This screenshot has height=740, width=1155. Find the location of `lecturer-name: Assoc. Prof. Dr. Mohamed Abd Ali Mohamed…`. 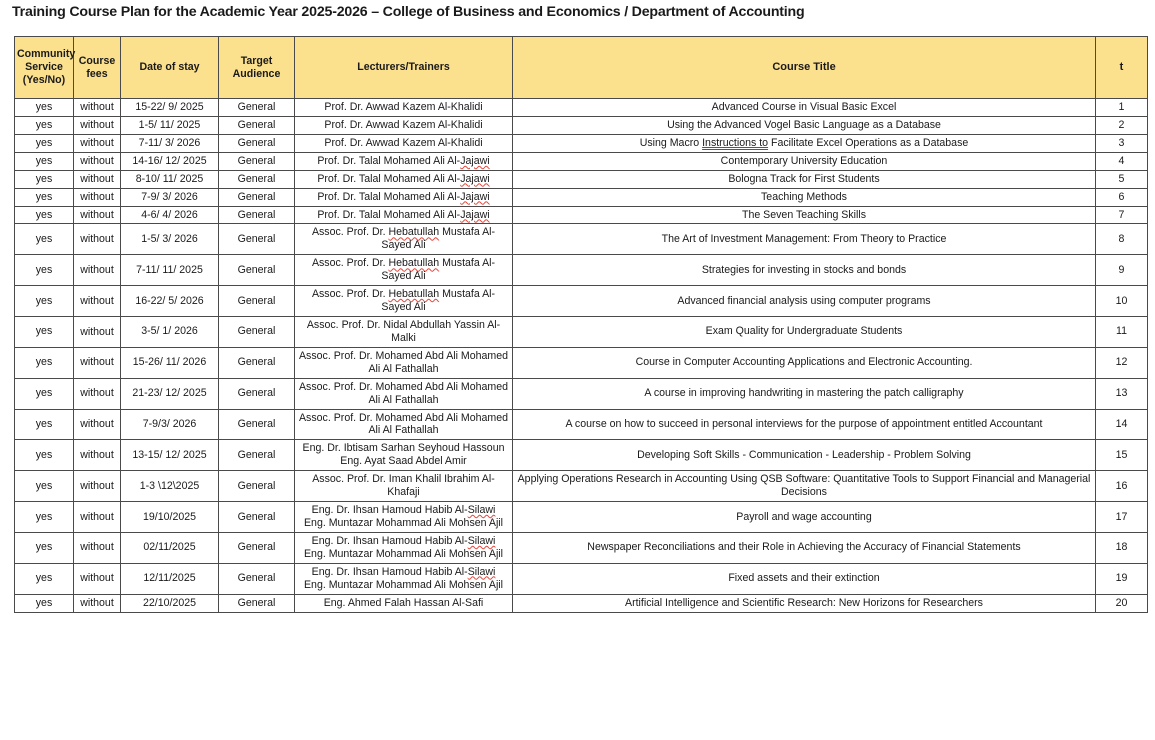

lecturer-name: Assoc. Prof. Dr. Mohamed Abd Ali Mohamed… is located at coordinates (403, 393).